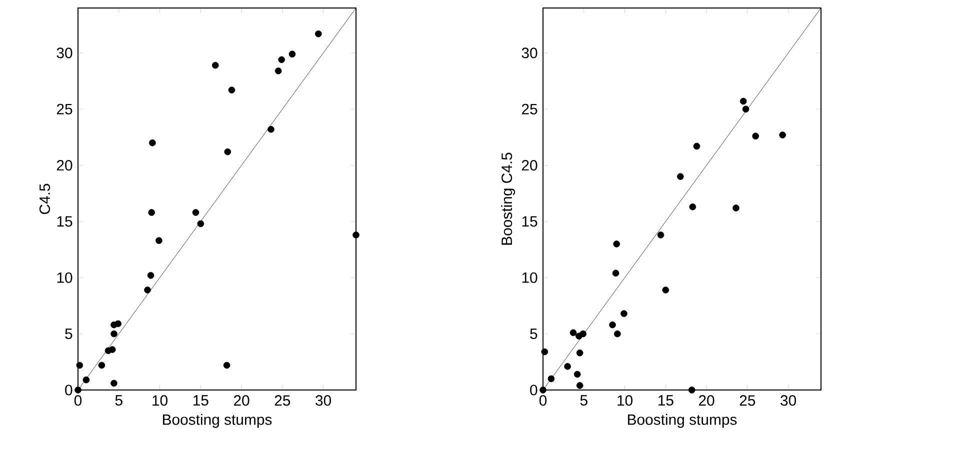  I want to click on y-axis-title: Boosting C4.5, so click(508, 198).